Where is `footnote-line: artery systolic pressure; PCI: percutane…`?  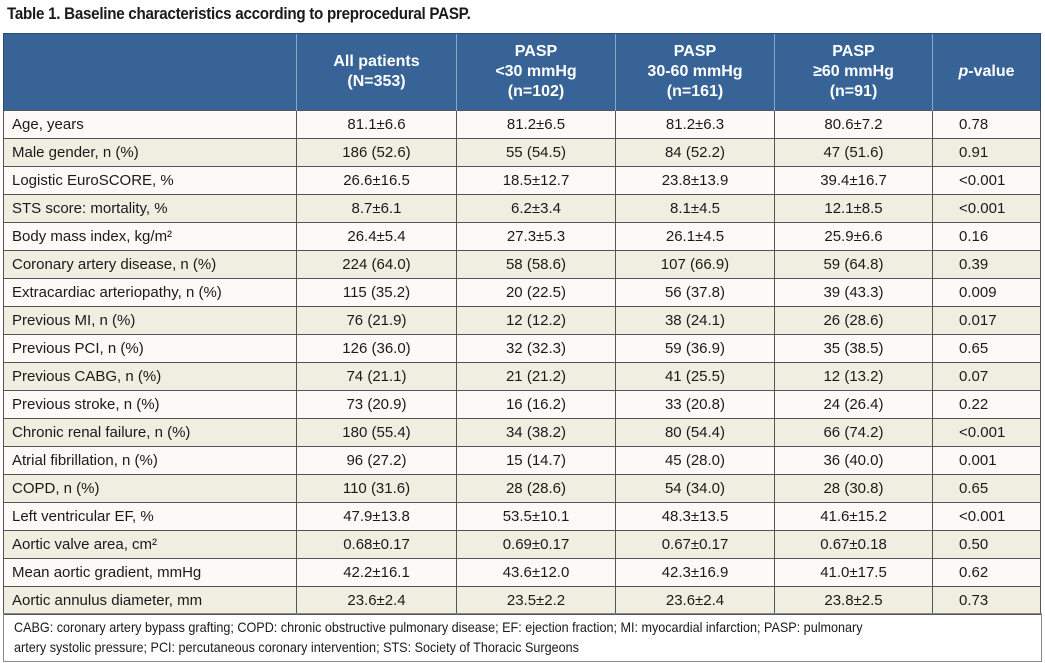
footnote-line: artery systolic pressure; PCI: percutane… is located at coordinates (296, 647).